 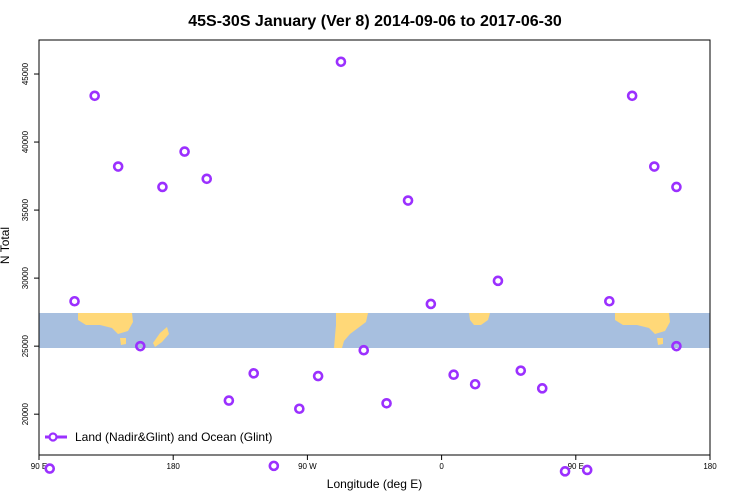 I want to click on land-new-zealand-left, so click(x=161, y=337).